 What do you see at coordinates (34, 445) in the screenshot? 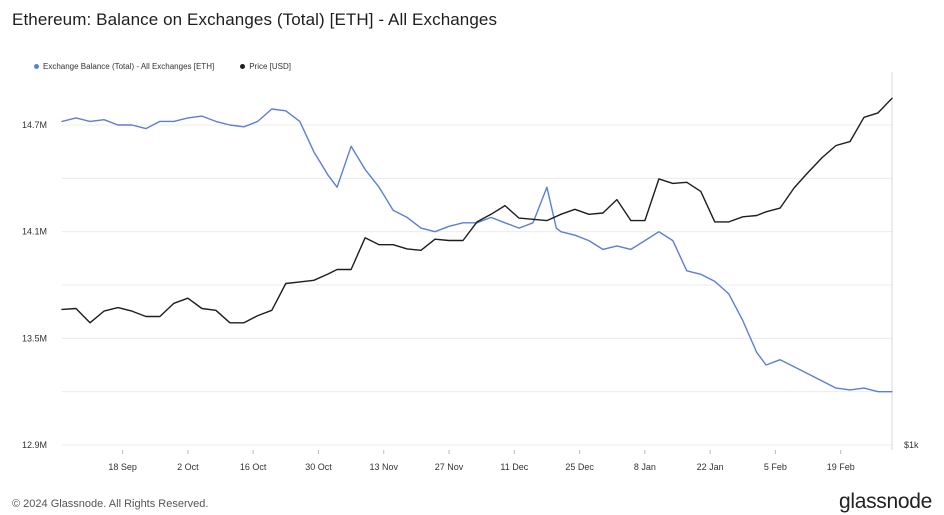
I see `y-tick-label: 12.9M` at bounding box center [34, 445].